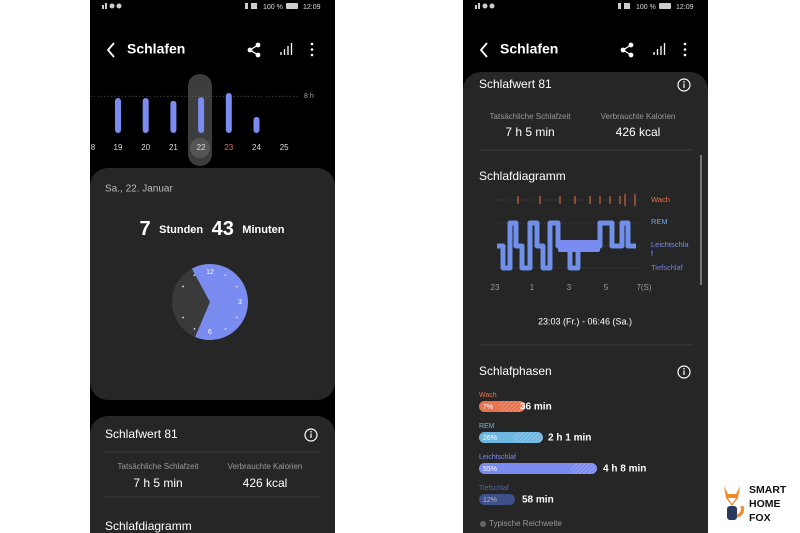 This screenshot has width=800, height=533. Describe the element at coordinates (240, 302) in the screenshot. I see `clock-label: 3` at that location.